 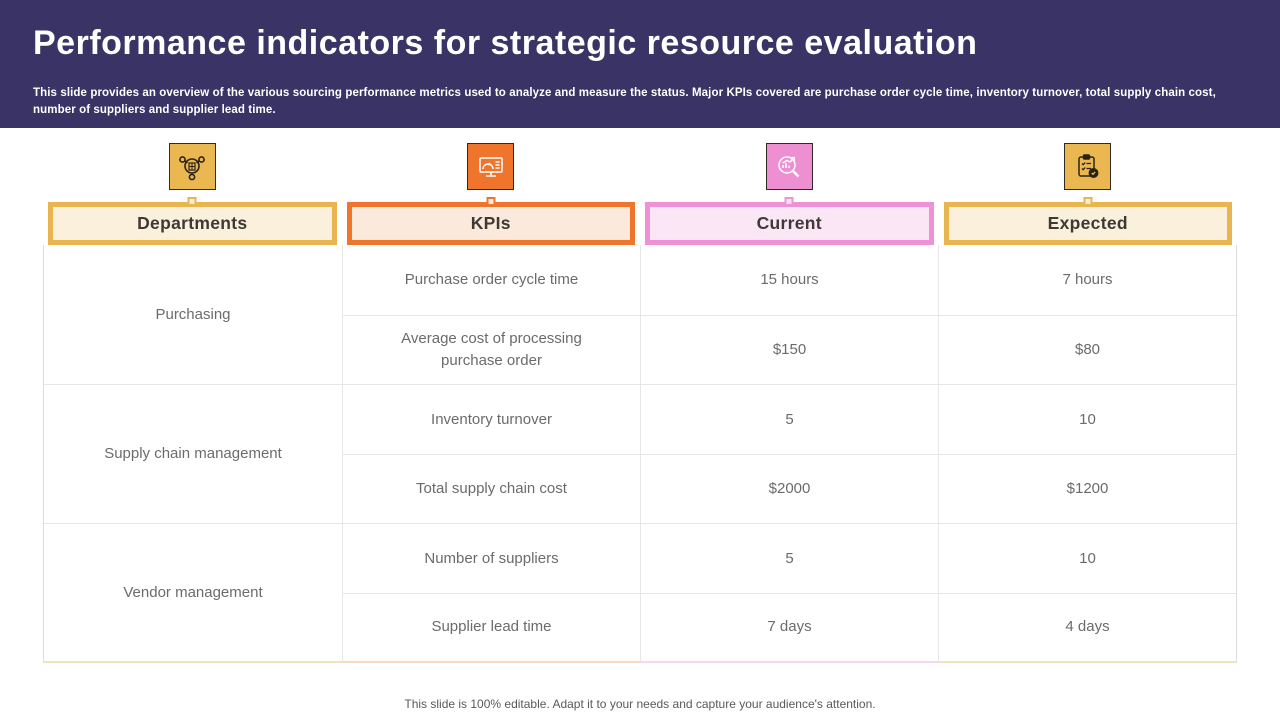 I want to click on column-header-label: Departments, so click(x=192, y=223).